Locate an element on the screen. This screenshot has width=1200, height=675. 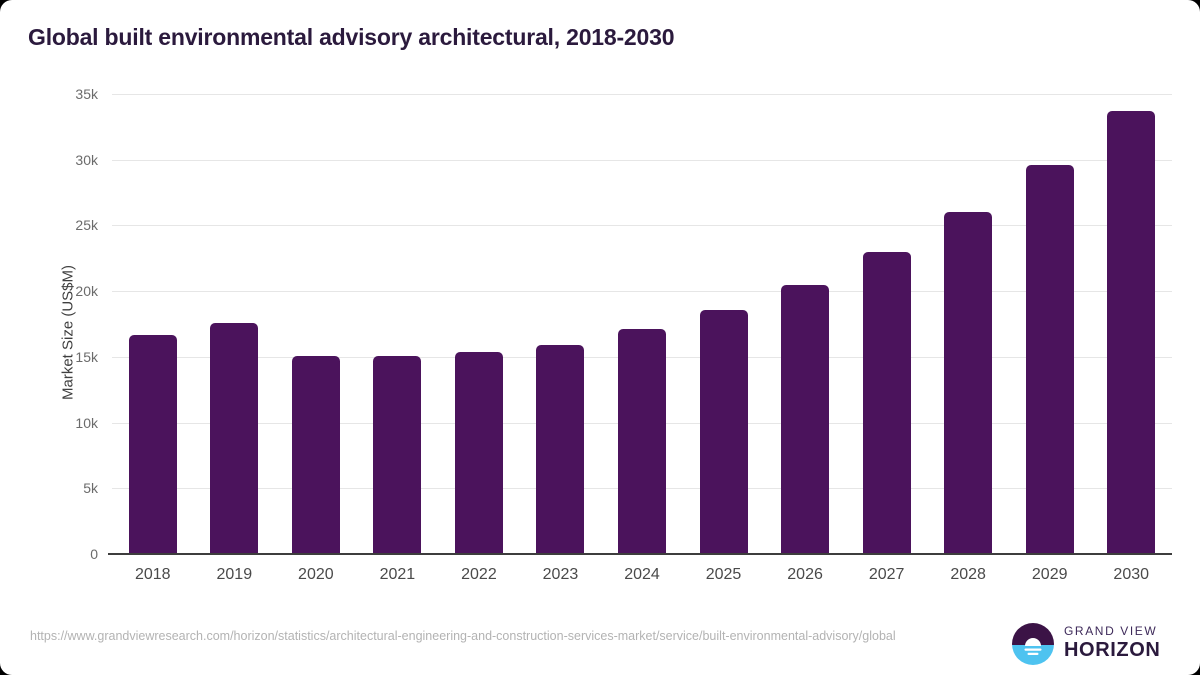
x-tick-label-2018: 2018 is located at coordinates (152, 574).